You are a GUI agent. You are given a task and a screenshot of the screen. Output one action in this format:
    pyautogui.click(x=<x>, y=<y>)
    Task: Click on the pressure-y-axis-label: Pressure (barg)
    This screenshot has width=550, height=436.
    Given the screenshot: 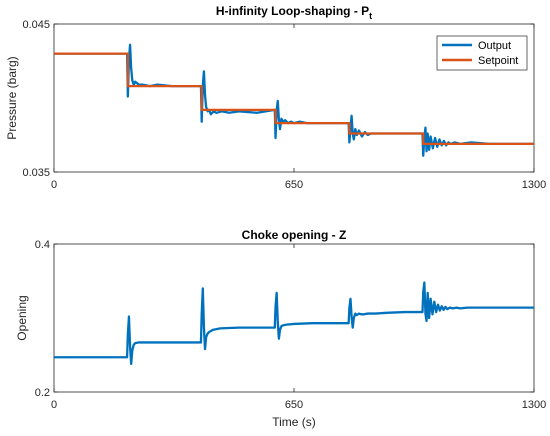 What is the action you would take?
    pyautogui.click(x=12, y=97)
    